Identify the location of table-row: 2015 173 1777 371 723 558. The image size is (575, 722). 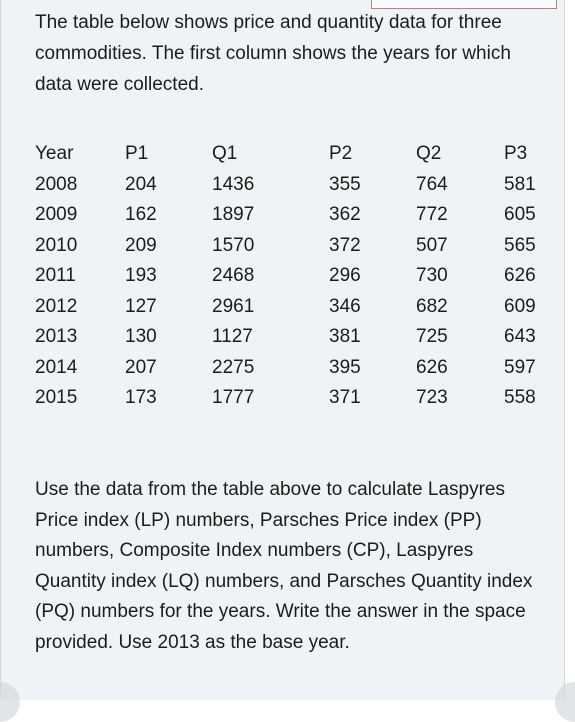
(294, 398).